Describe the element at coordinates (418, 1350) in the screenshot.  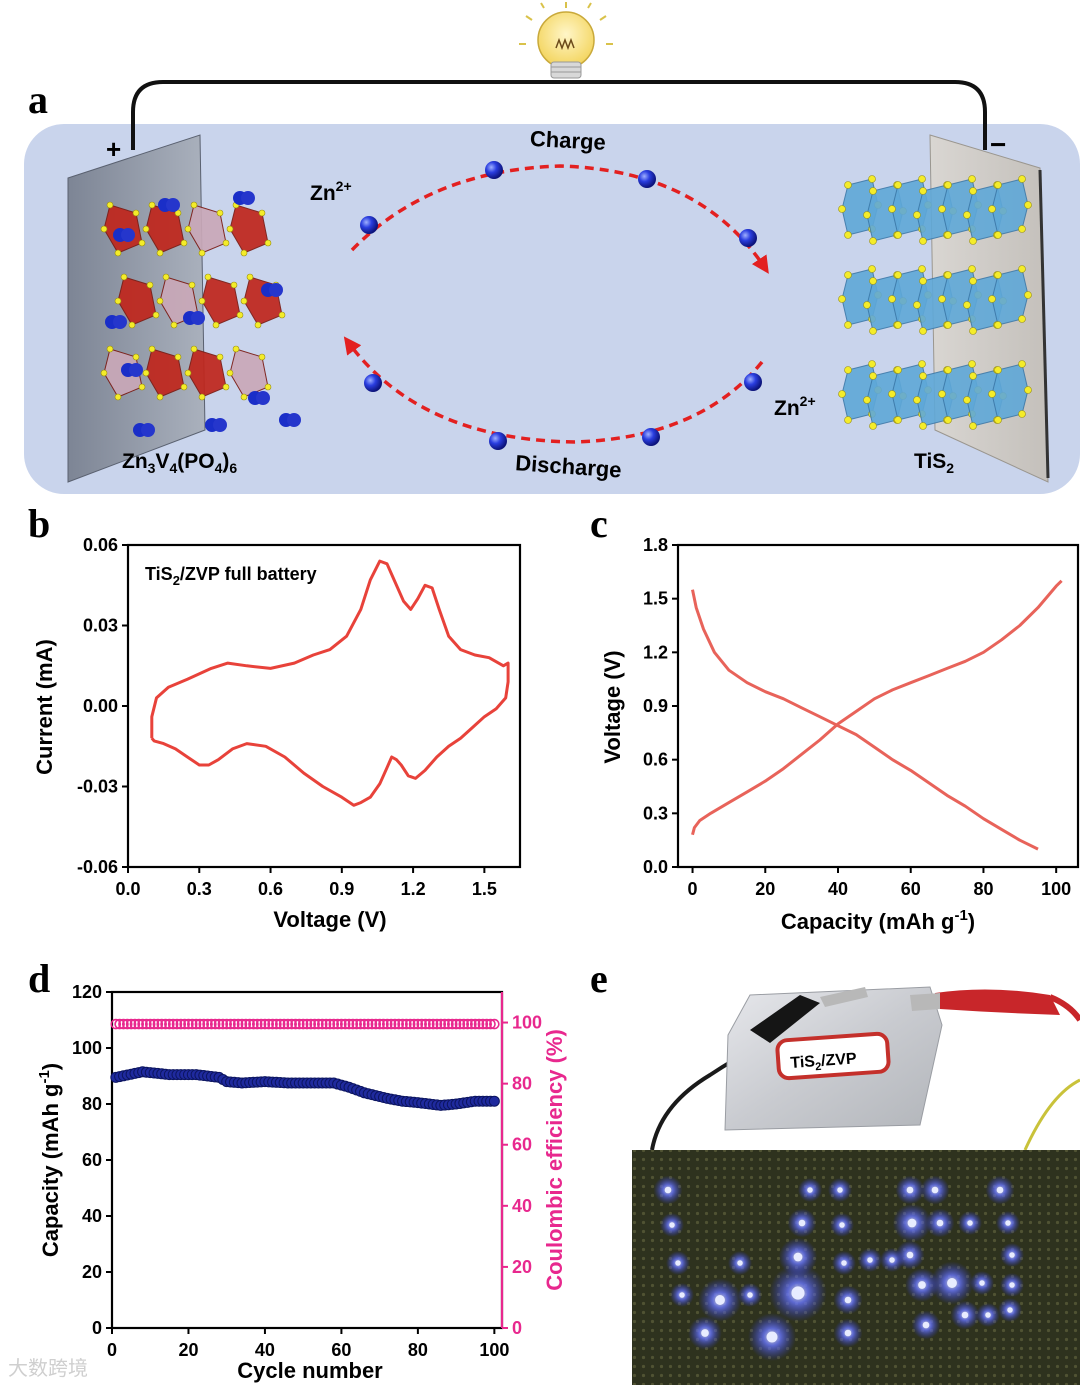
I see `cycling-x-tick-label: 80` at that location.